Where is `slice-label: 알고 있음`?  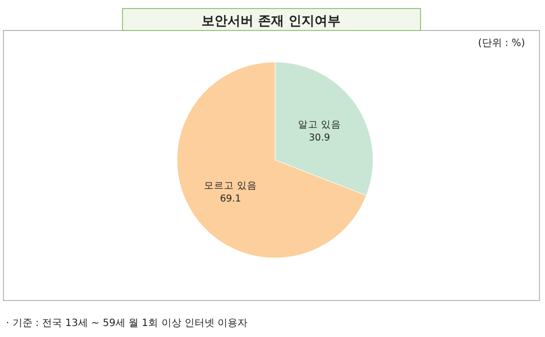 slice-label: 알고 있음 is located at coordinates (319, 125).